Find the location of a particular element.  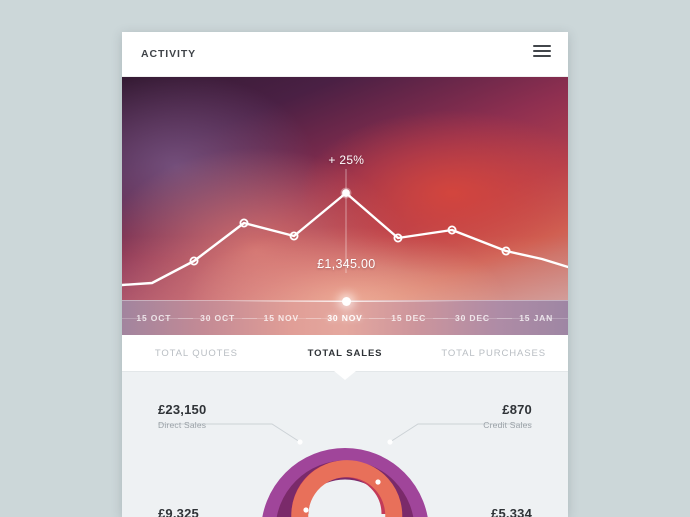

axis-tick-30-nov: 30 NOV is located at coordinates (345, 318).